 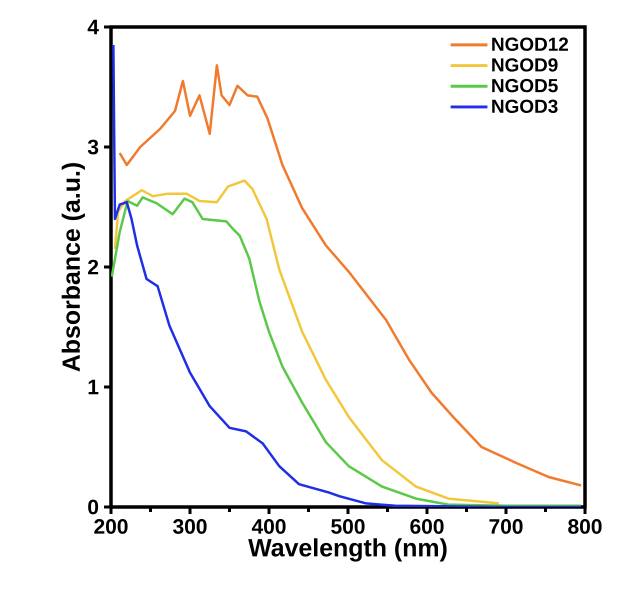 I want to click on x-tick-label: 500, so click(x=348, y=526).